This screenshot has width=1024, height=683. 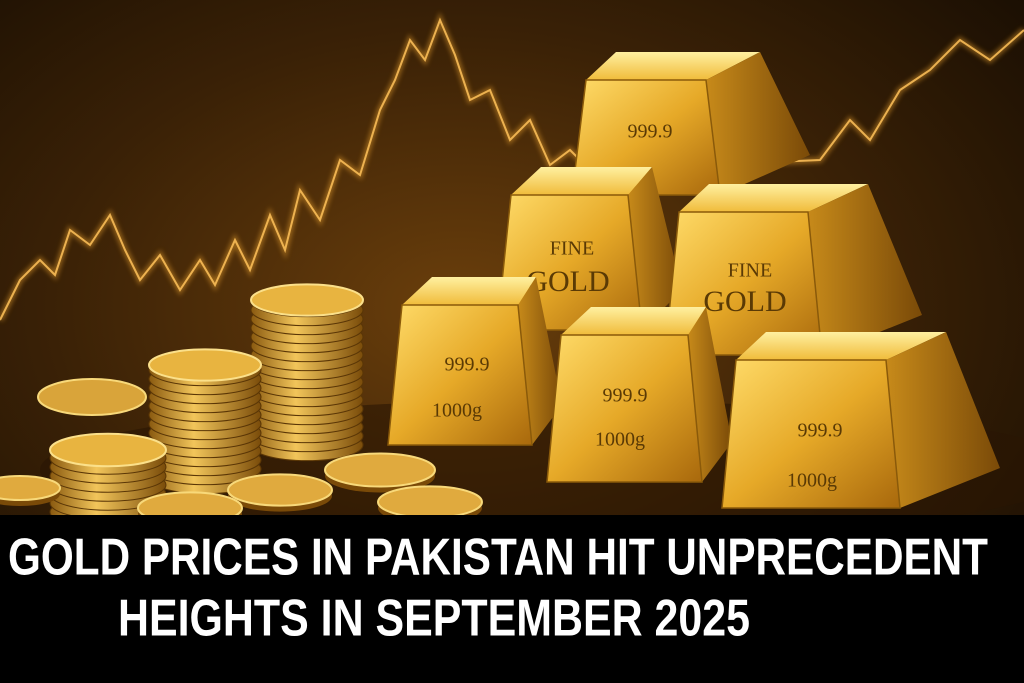 What do you see at coordinates (690, 124) in the screenshot?
I see `gold-bar: 999.9` at bounding box center [690, 124].